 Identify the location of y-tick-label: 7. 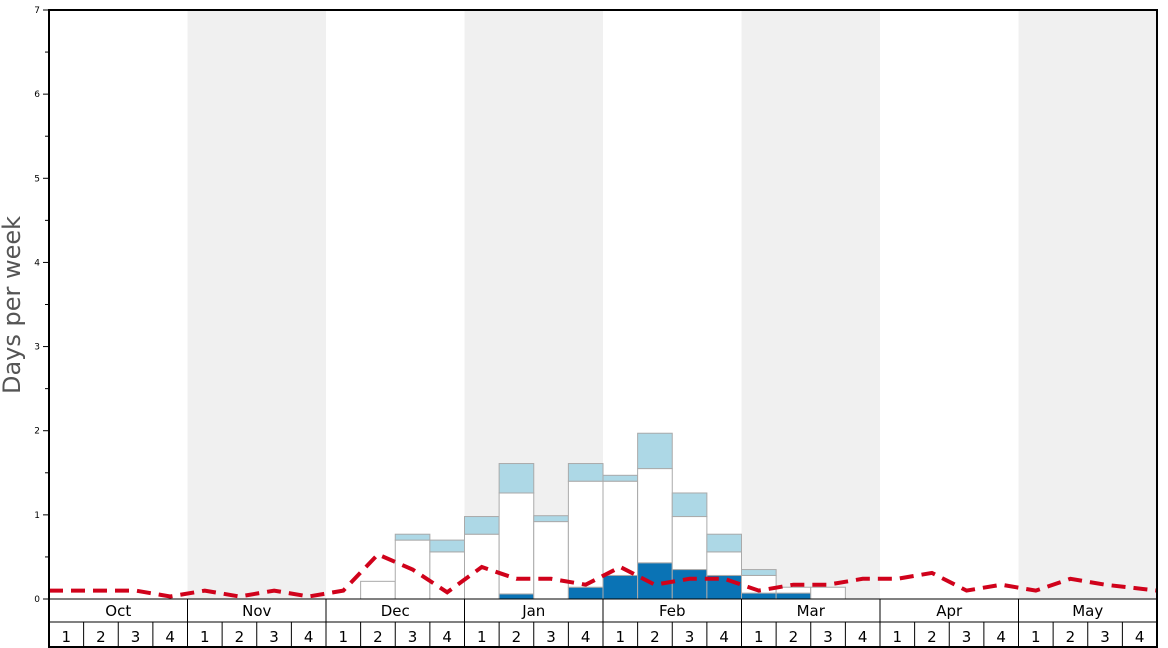
(37, 11).